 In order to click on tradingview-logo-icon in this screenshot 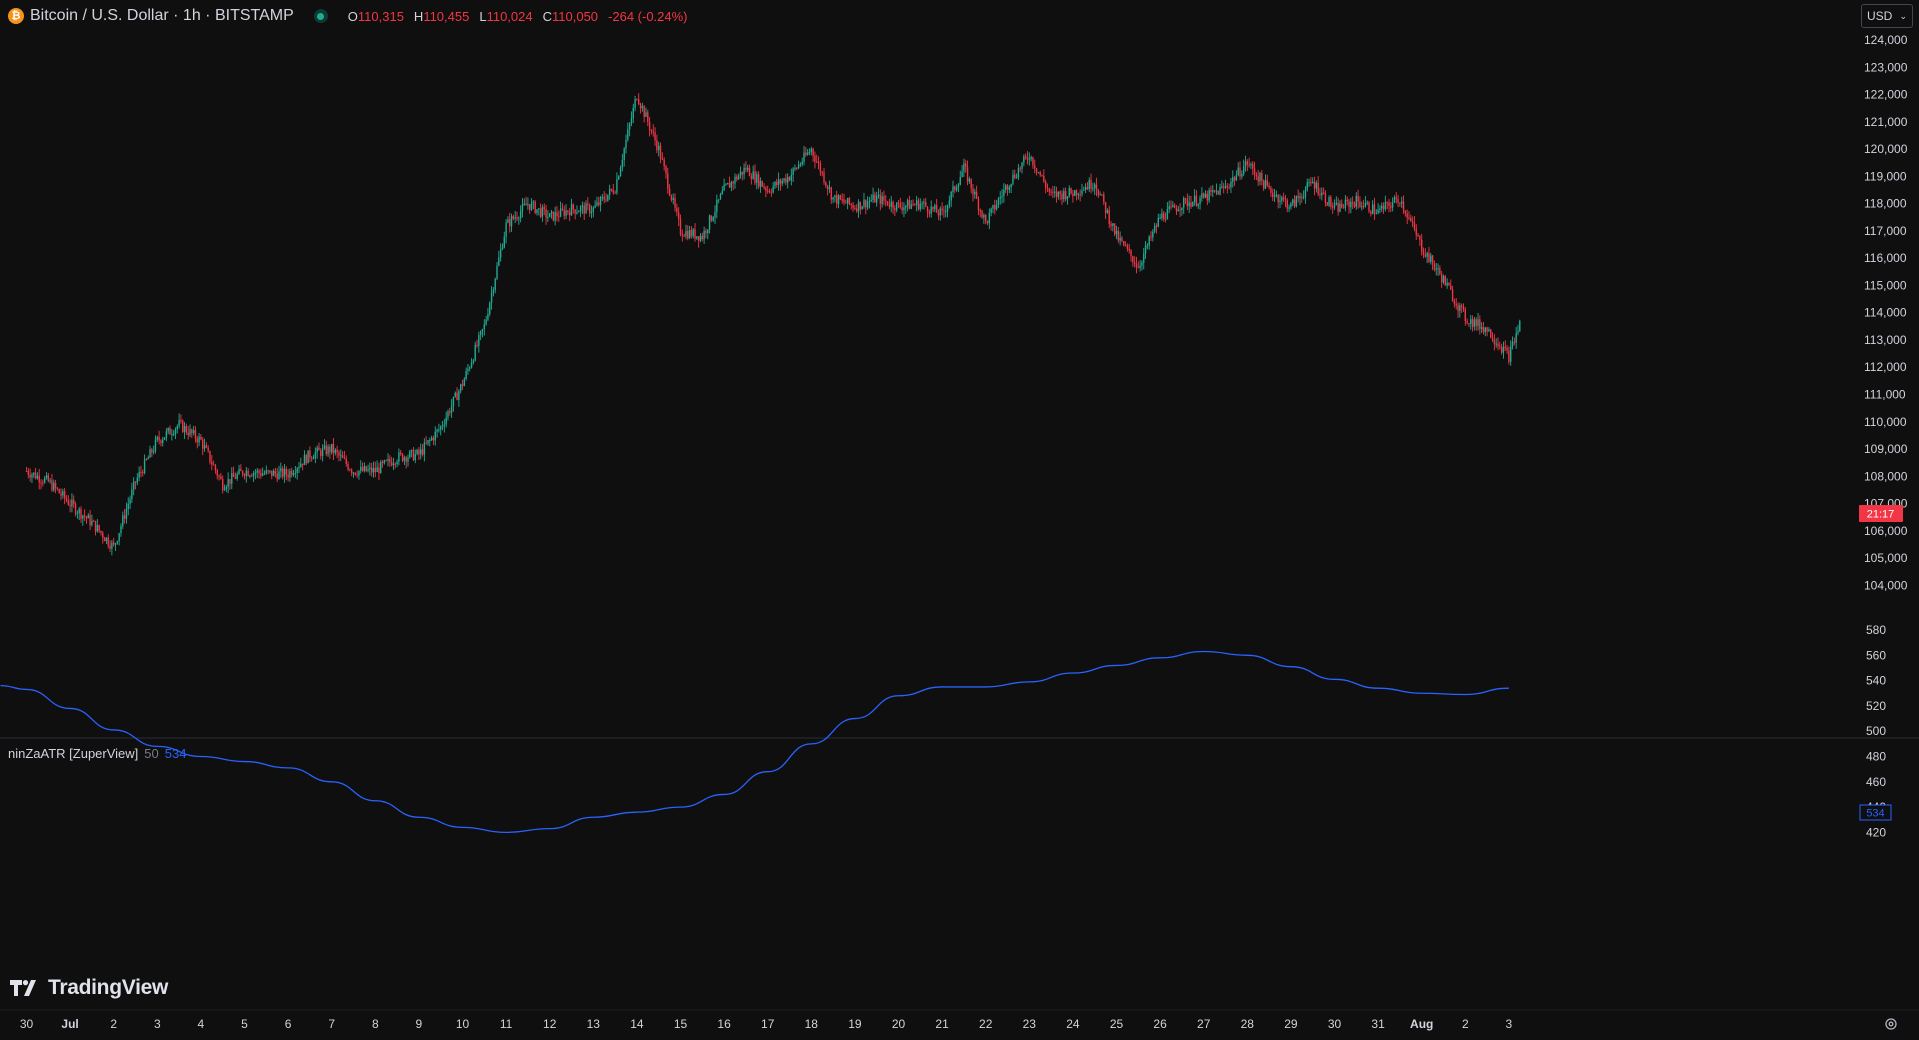, I will do `click(23, 988)`.